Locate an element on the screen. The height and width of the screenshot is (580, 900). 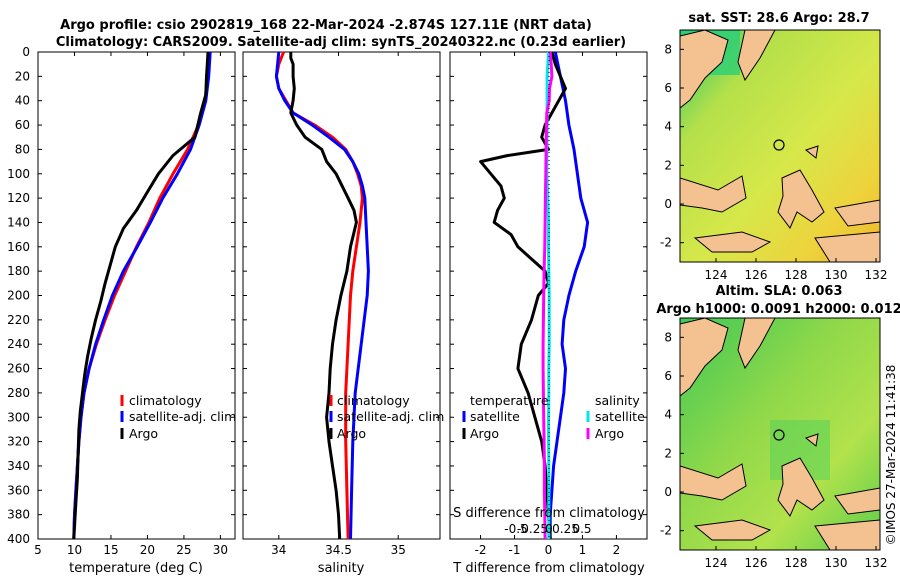
sst-argo-marker is located at coordinates (779, 145).